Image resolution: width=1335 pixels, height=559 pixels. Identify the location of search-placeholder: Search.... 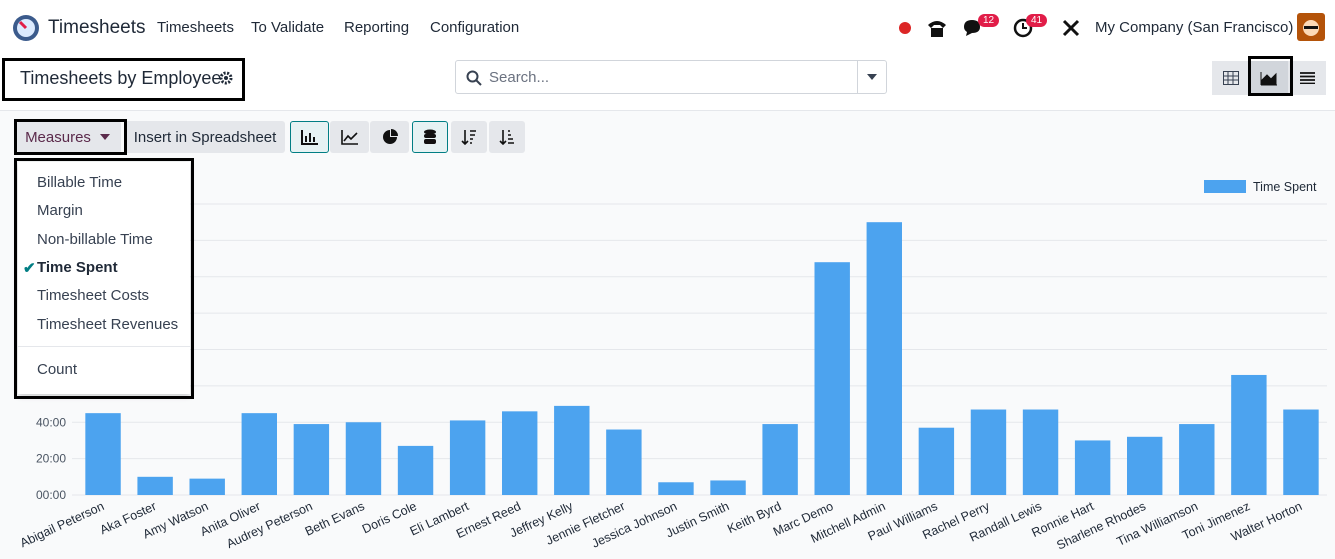
(519, 77).